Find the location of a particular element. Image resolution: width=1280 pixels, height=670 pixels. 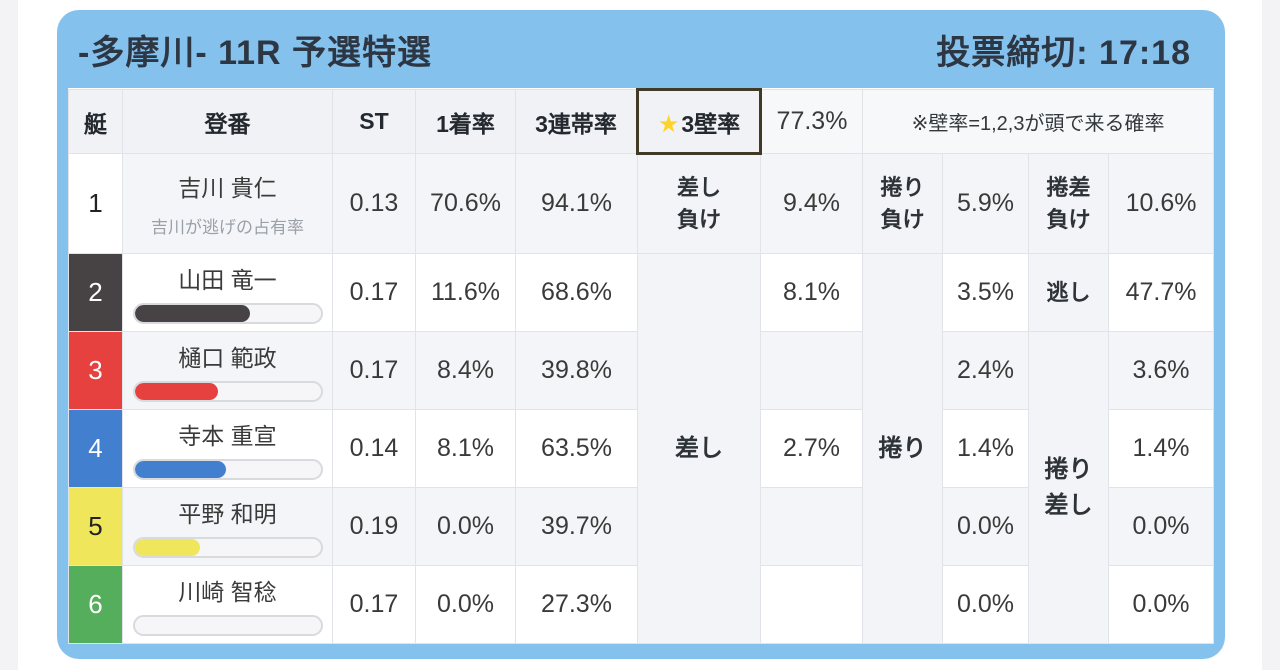

boat-number: 1 is located at coordinates (95, 203).